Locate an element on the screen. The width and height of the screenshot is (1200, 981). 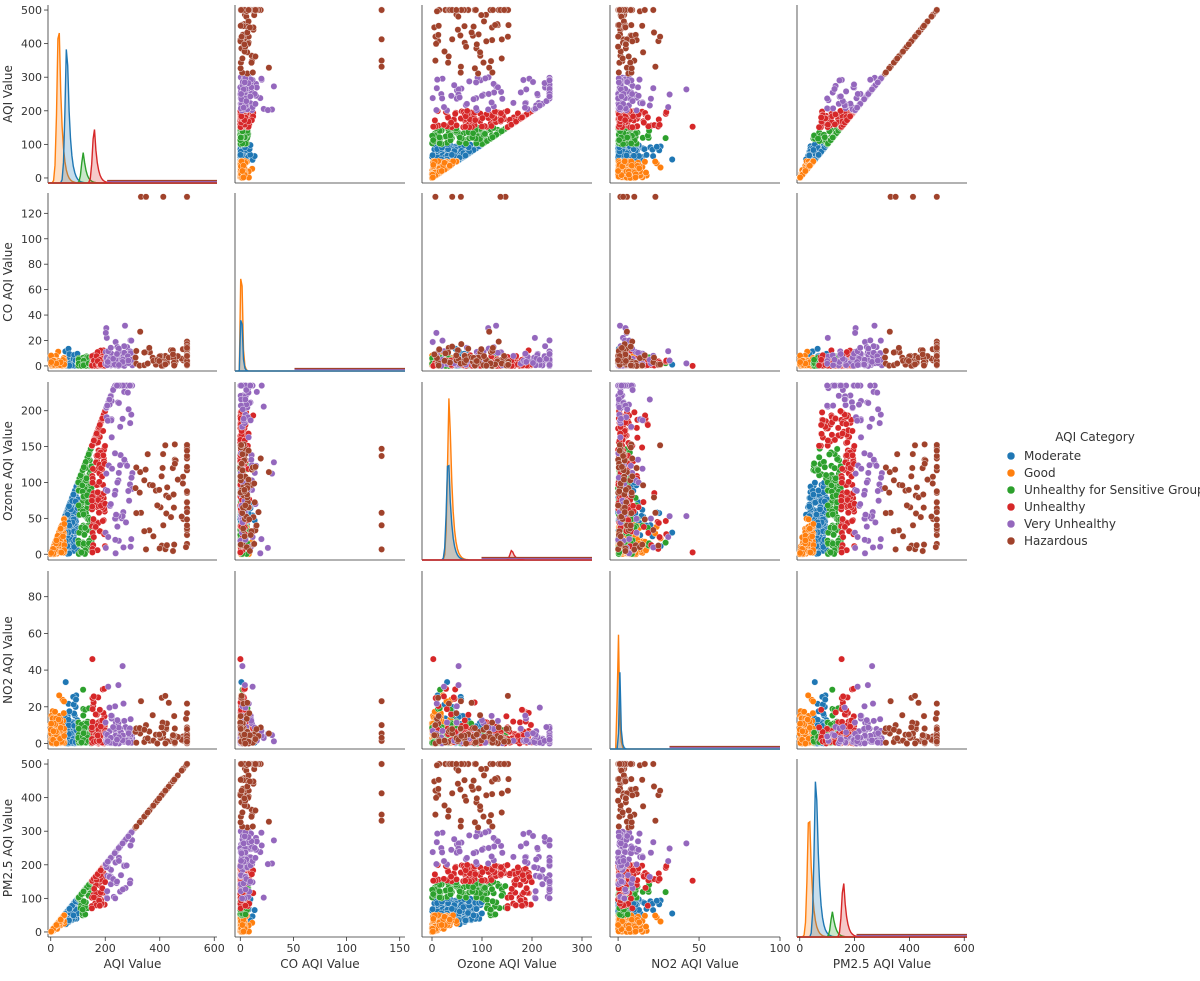
kde-curve-moderate is located at coordinates (132, 116).